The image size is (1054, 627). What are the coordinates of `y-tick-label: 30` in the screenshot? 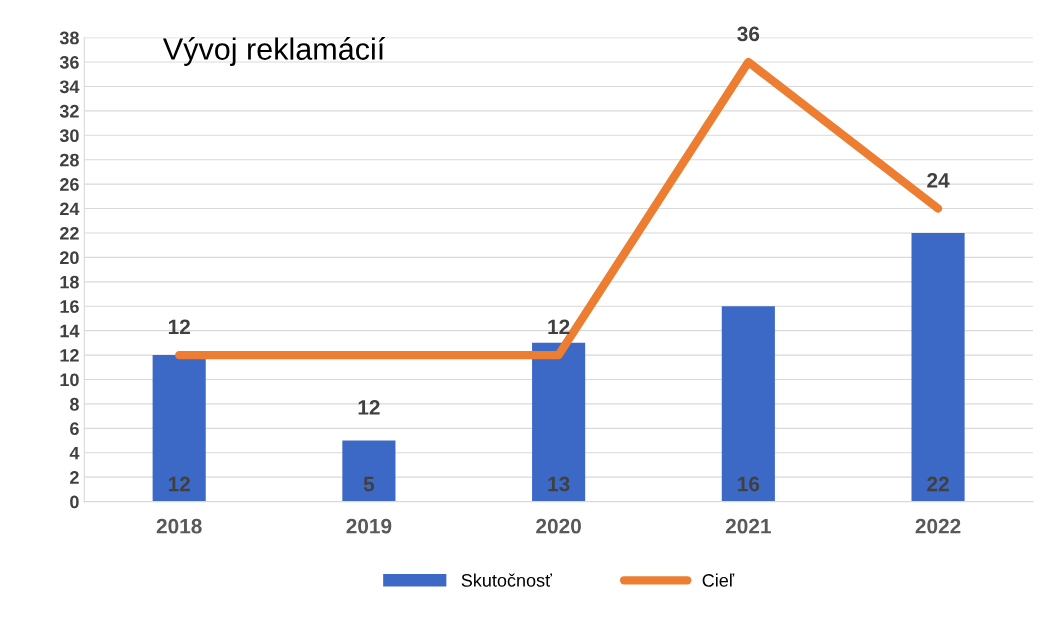 It's located at (69, 136).